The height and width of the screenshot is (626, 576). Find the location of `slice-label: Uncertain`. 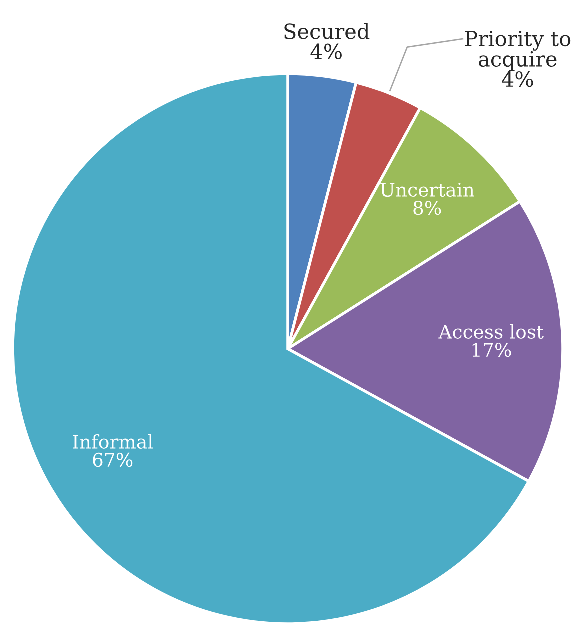

slice-label: Uncertain is located at coordinates (427, 190).